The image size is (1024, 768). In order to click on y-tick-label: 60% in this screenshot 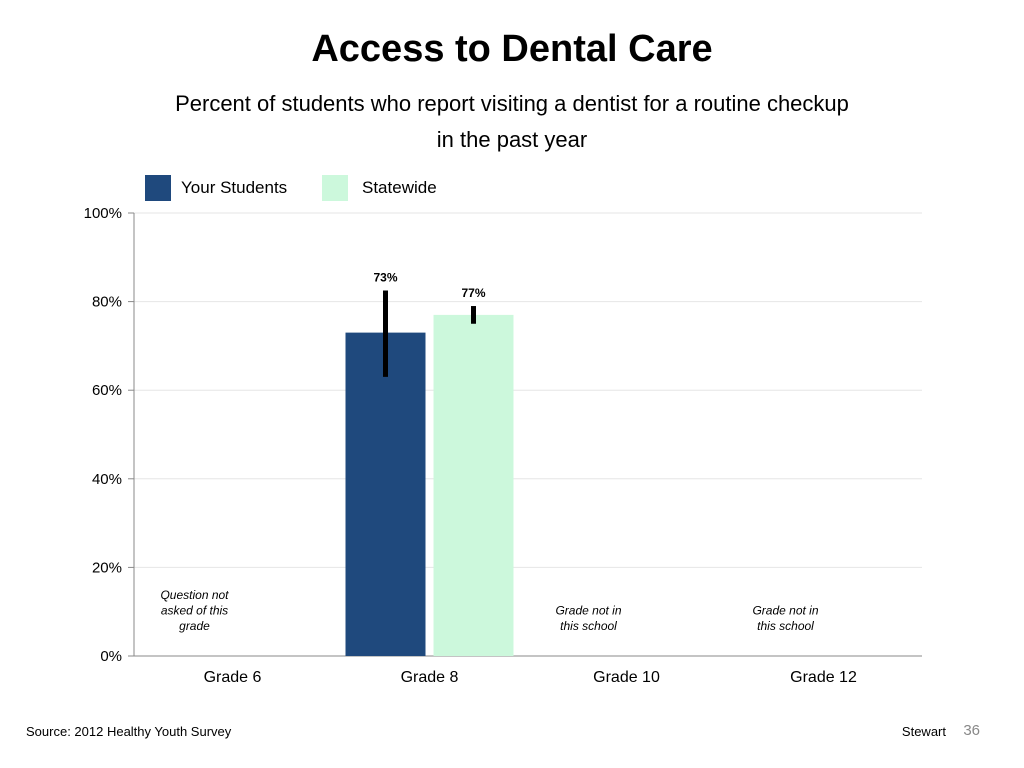, I will do `click(107, 390)`.